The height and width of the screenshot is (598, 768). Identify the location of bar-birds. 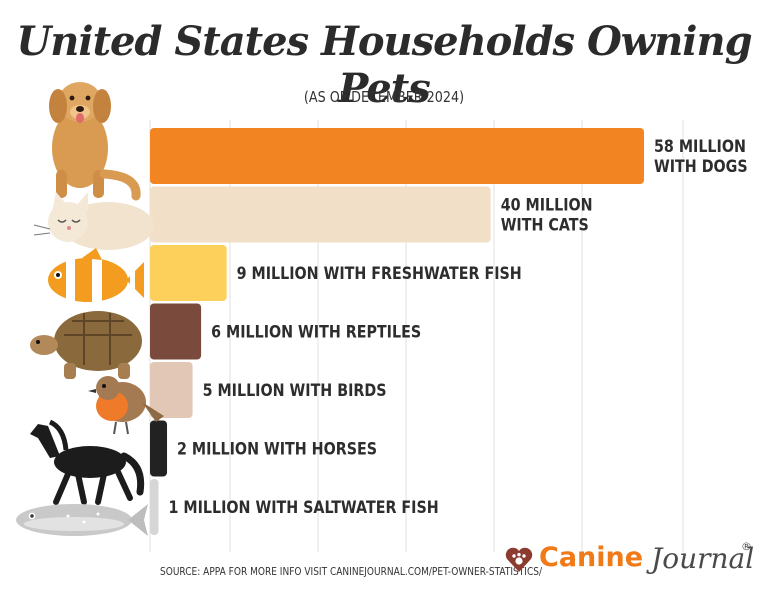
(171, 390).